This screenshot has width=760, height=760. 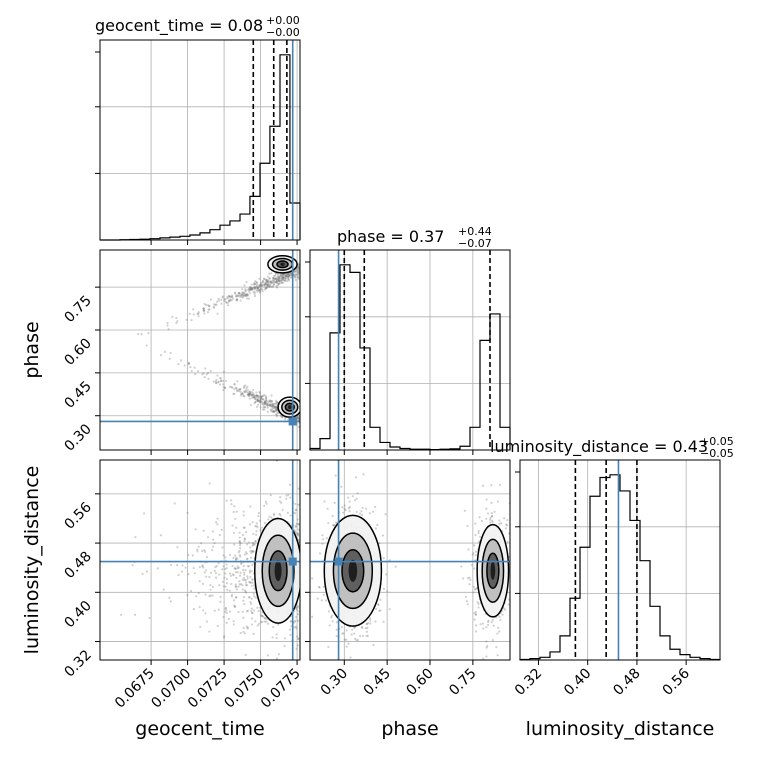 I want to click on tick-label-y: 0.30, so click(x=77, y=437).